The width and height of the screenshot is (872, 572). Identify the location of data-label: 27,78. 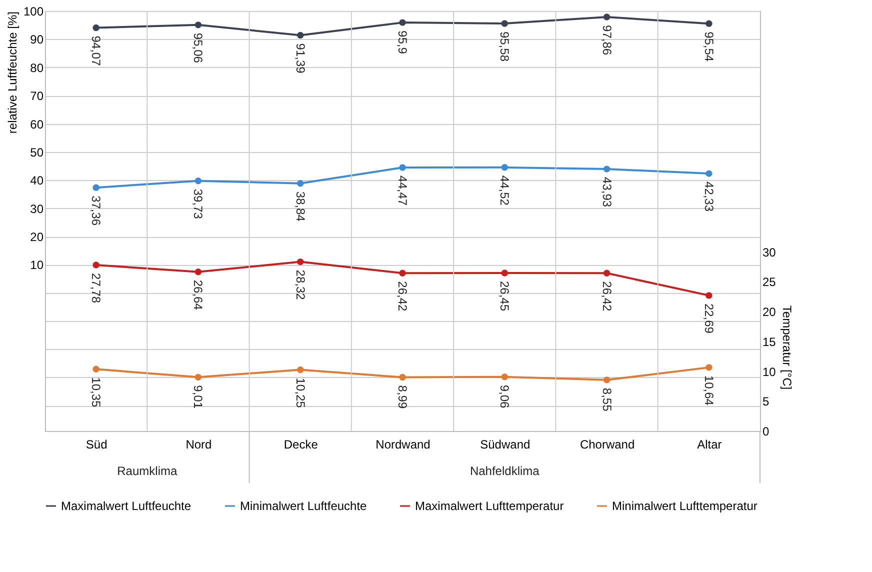
(96, 288).